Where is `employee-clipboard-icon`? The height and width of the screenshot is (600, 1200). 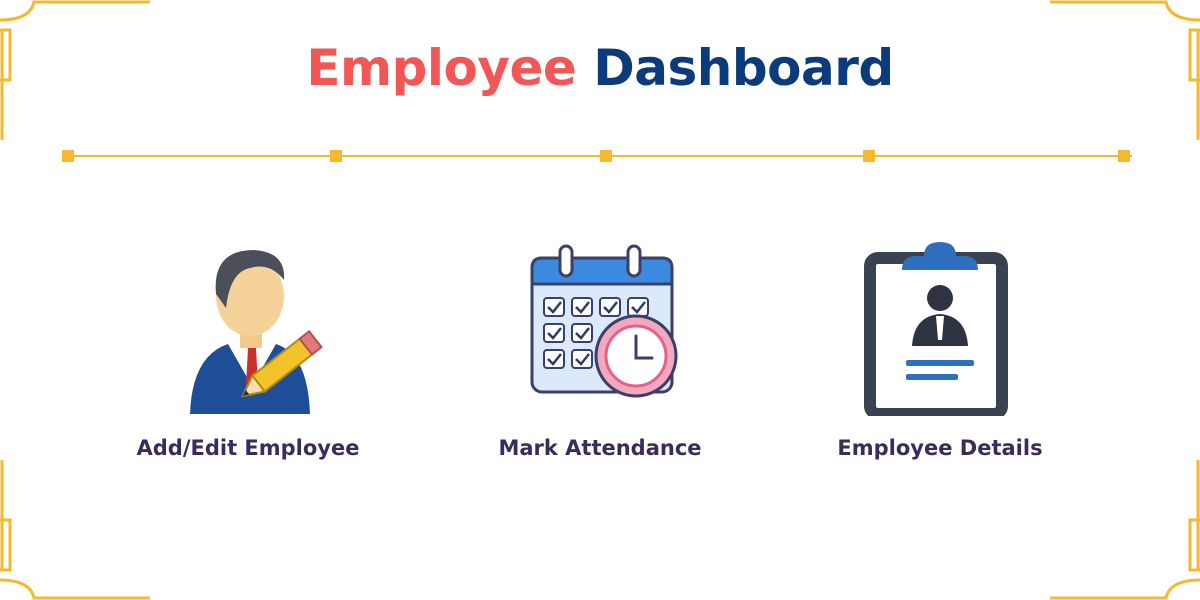 employee-clipboard-icon is located at coordinates (936, 329).